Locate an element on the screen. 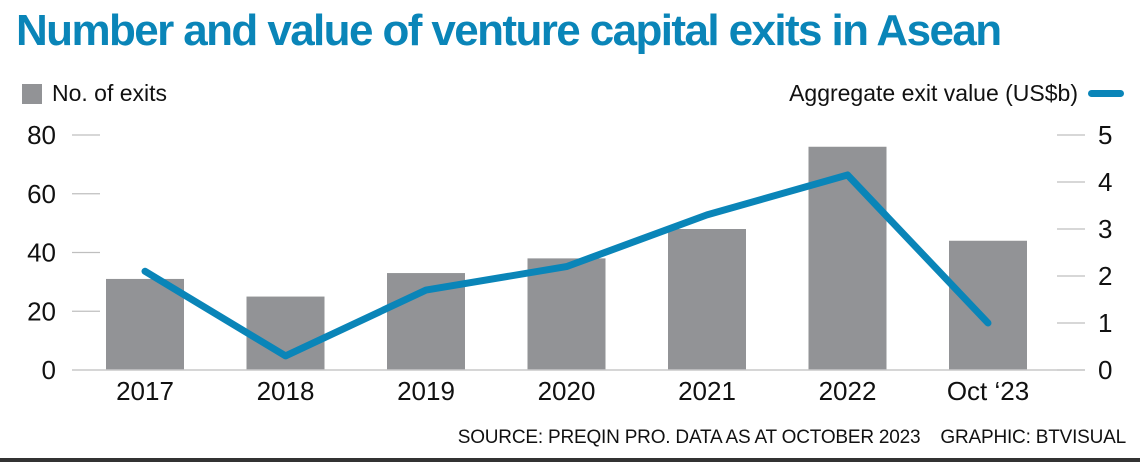 This screenshot has width=1140, height=462. legend-line: Aggregate exit value (US$b) is located at coordinates (956, 93).